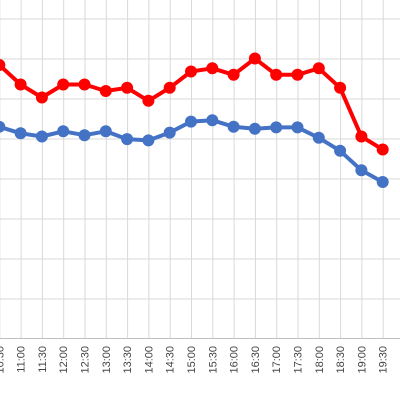  What do you see at coordinates (213, 360) in the screenshot?
I see `x-tick-label: 15:30` at bounding box center [213, 360].